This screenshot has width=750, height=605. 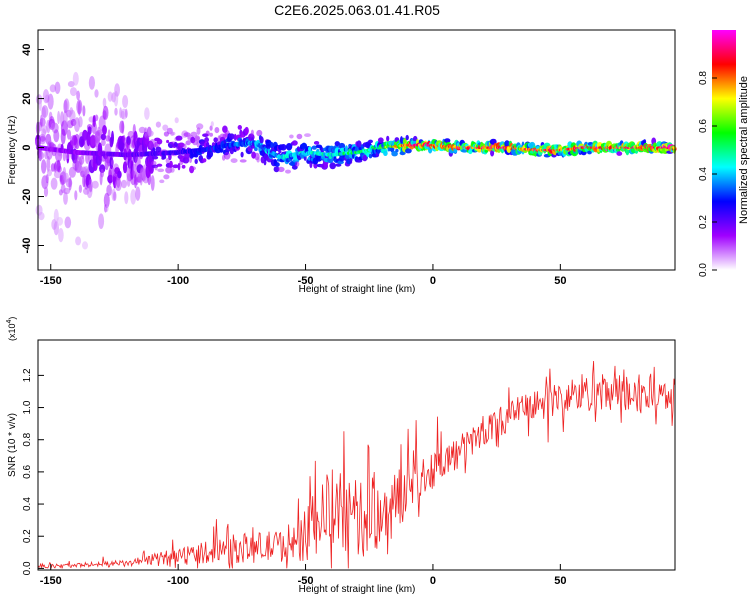 What do you see at coordinates (306, 281) in the screenshot?
I see `heatmap-x-tick-label: -50` at bounding box center [306, 281].